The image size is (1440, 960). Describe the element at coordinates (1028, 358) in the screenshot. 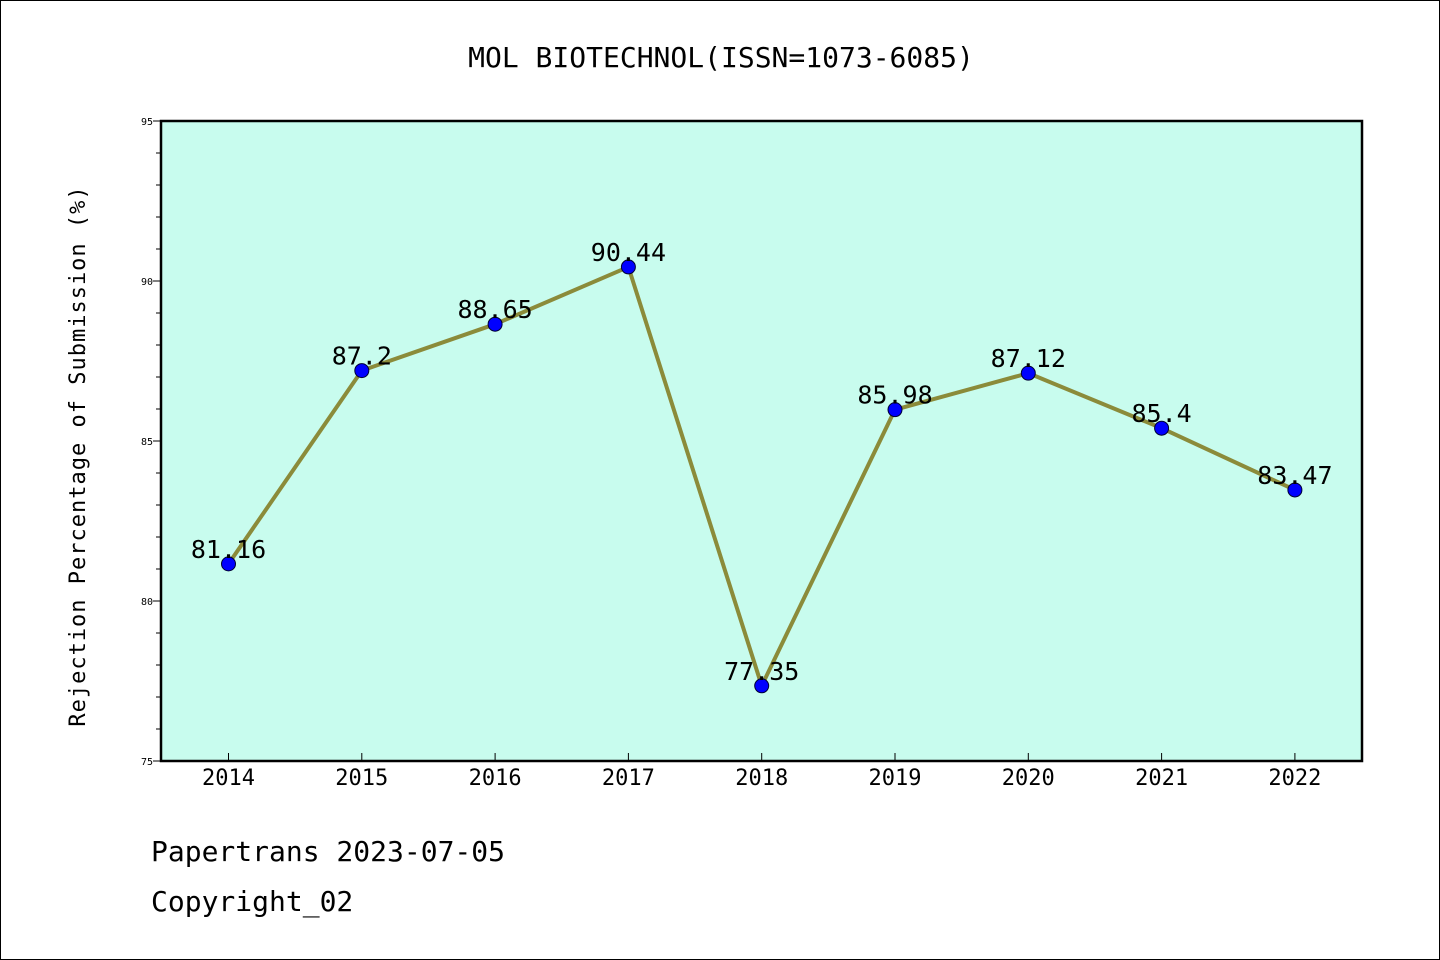

I see `data-label: 87.12` at that location.